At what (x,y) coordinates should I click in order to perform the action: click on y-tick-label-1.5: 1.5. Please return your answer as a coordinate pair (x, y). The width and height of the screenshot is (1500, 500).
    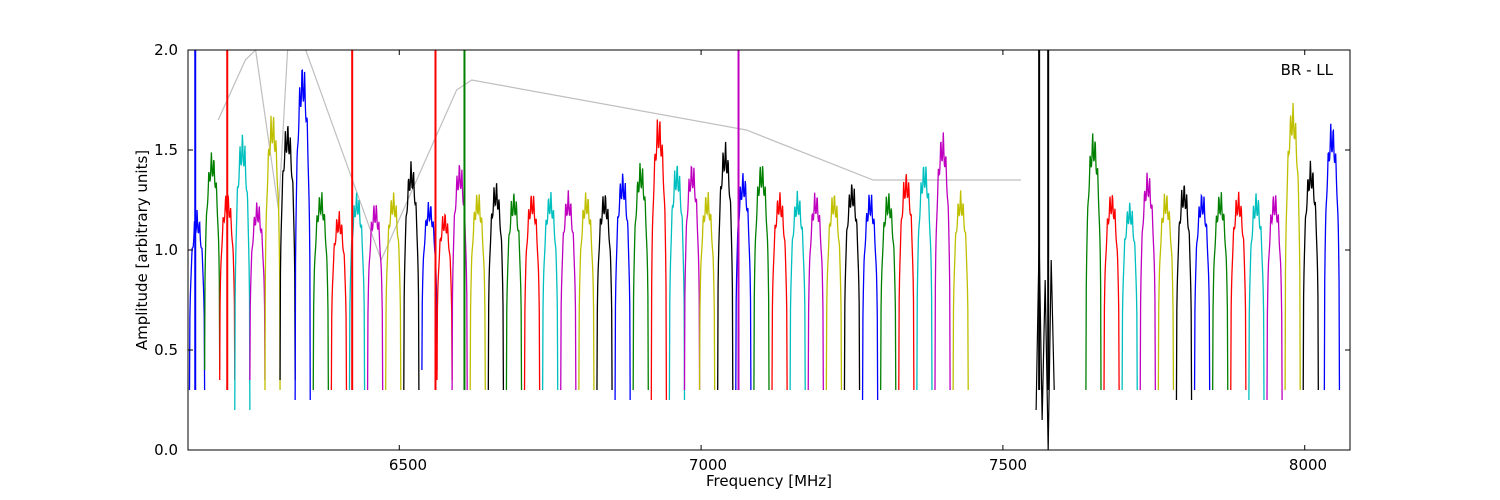
    Looking at the image, I should click on (166, 150).